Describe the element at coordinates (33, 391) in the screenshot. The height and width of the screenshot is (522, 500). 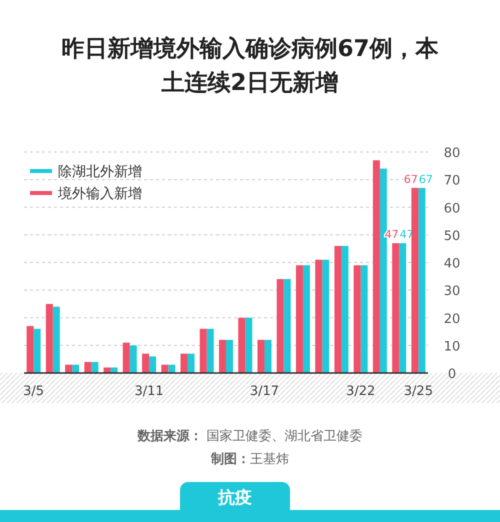
I see `x-tick-label: 3/5` at that location.